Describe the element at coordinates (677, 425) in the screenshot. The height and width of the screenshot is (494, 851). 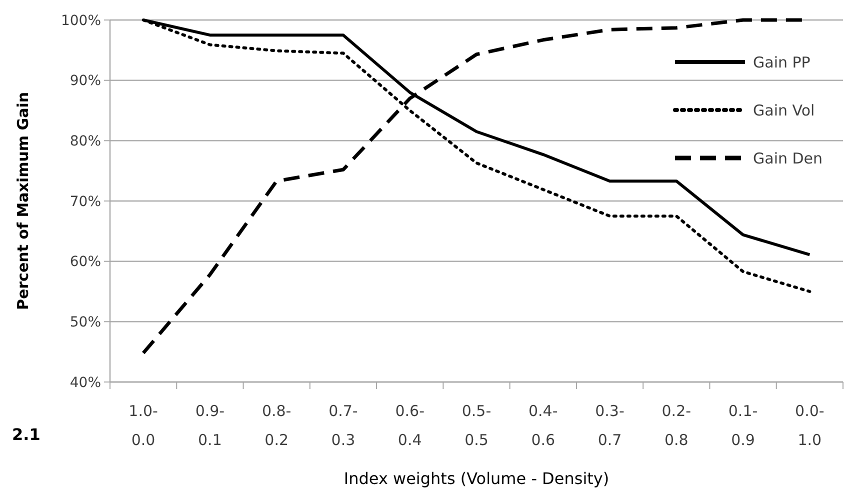
I see `x-tick-label: 0.2- 0.8` at that location.